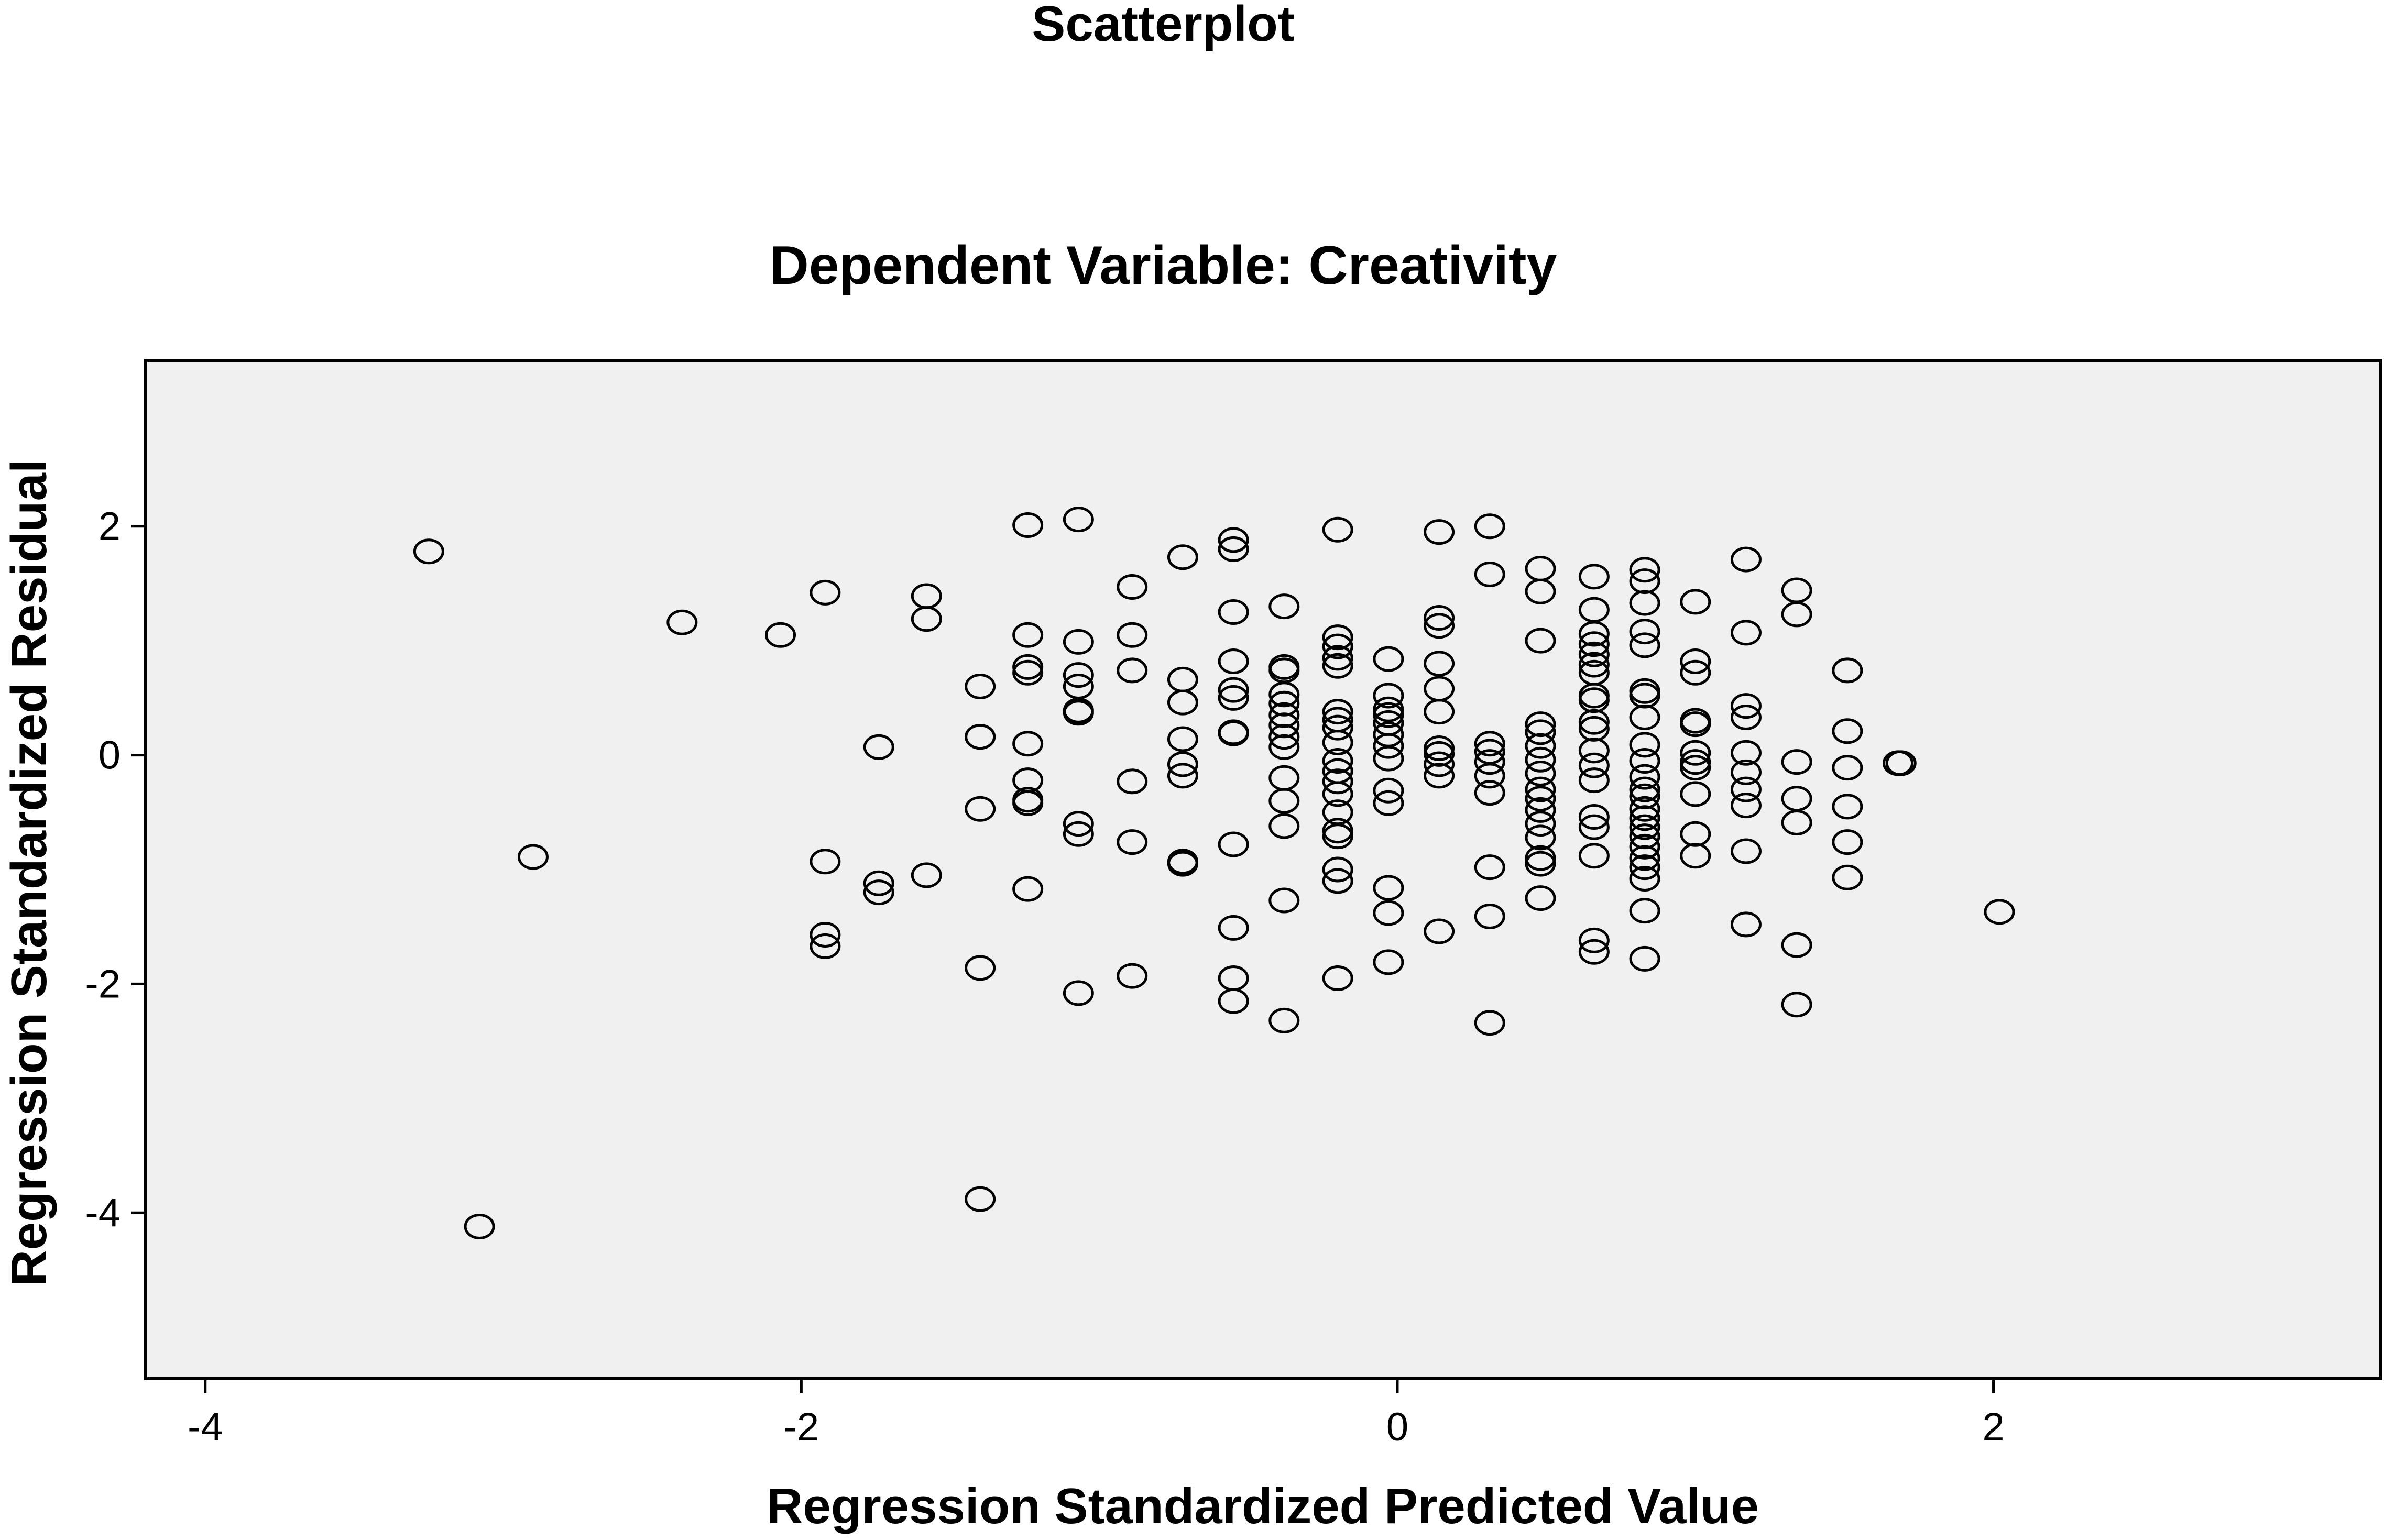  Describe the element at coordinates (103, 984) in the screenshot. I see `y-tick-label: -2` at that location.